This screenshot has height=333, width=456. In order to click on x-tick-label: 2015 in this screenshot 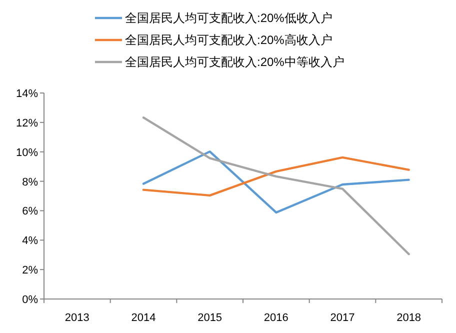, I will do `click(210, 318)`.